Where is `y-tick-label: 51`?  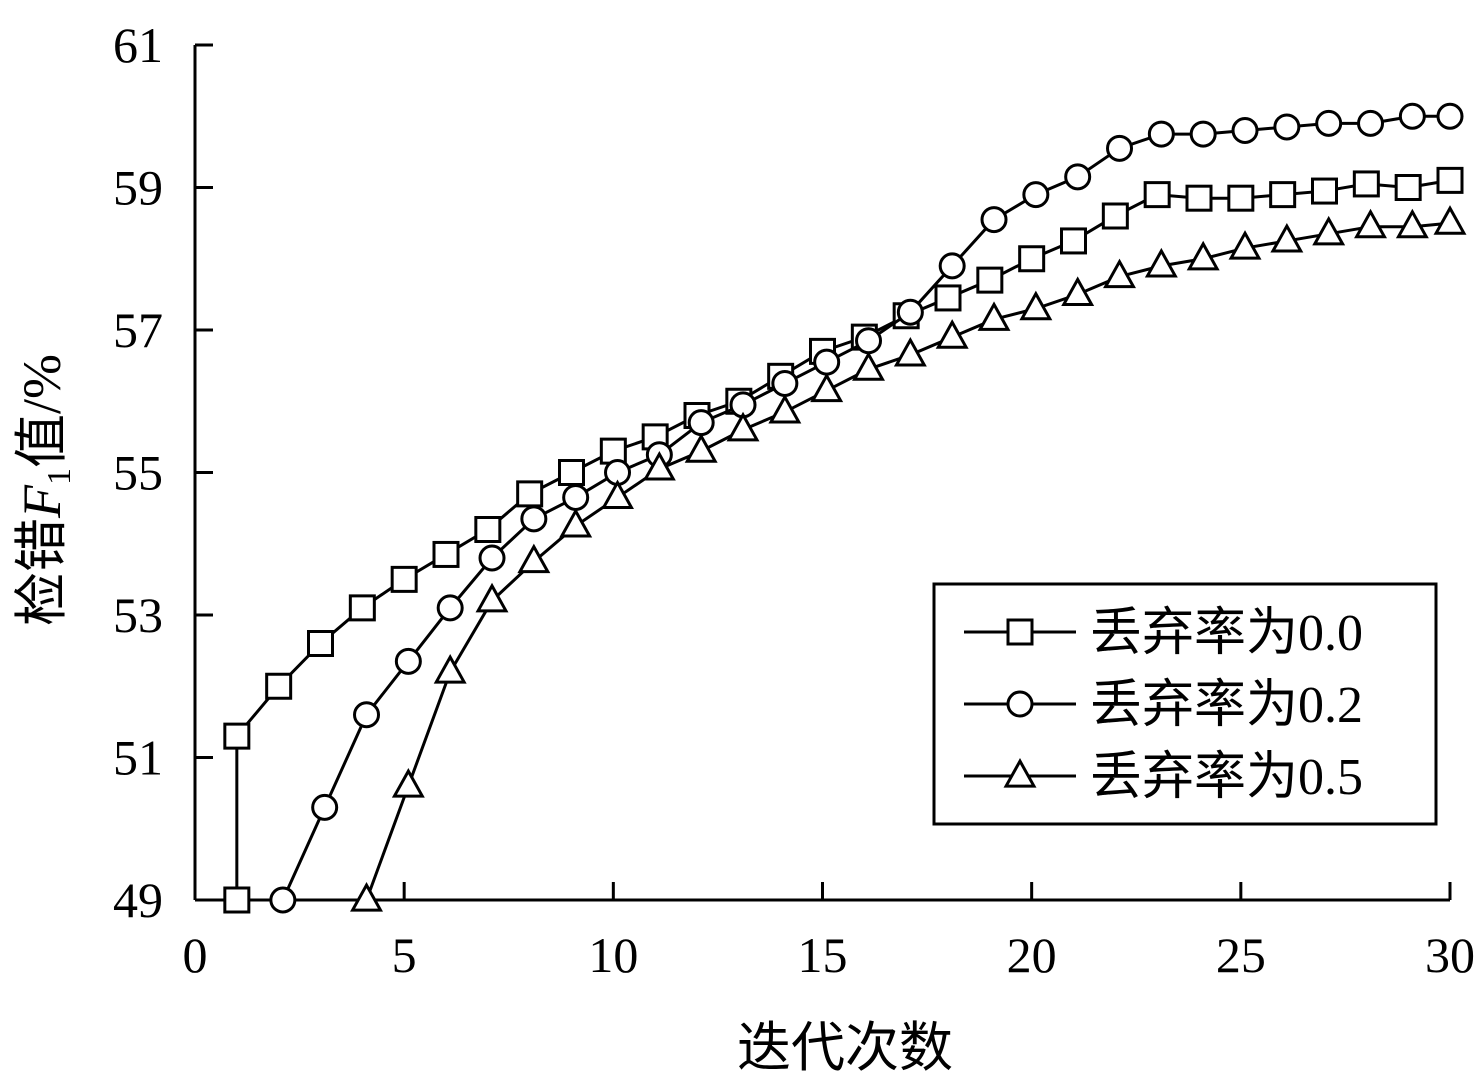 y-tick-label: 51 is located at coordinates (138, 758).